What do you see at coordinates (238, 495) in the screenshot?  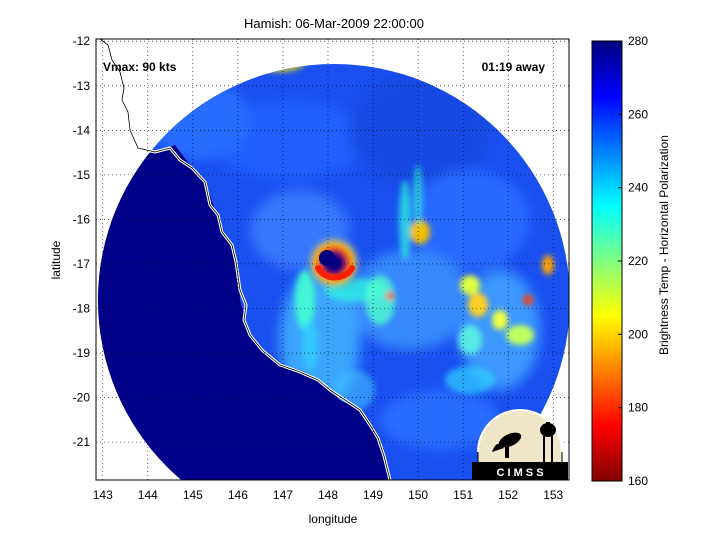 I see `x-tick-label: 146` at bounding box center [238, 495].